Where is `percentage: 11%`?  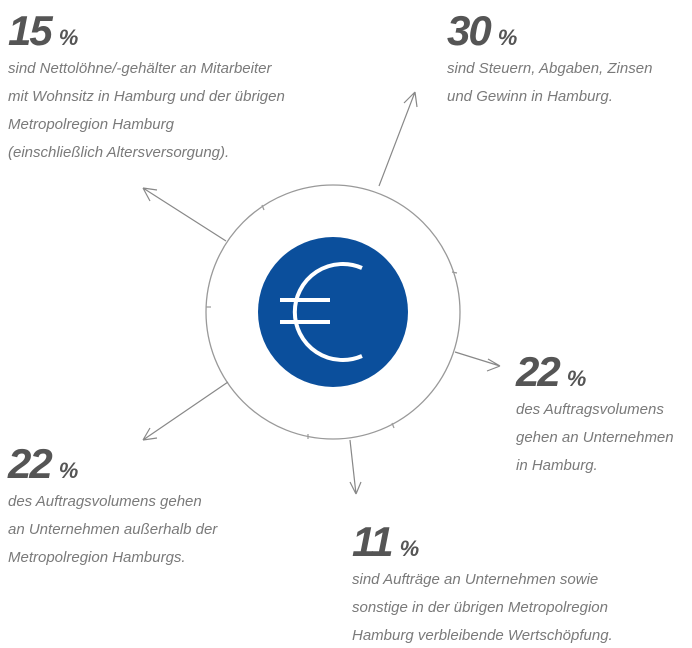
percentage: 11% is located at coordinates (385, 541).